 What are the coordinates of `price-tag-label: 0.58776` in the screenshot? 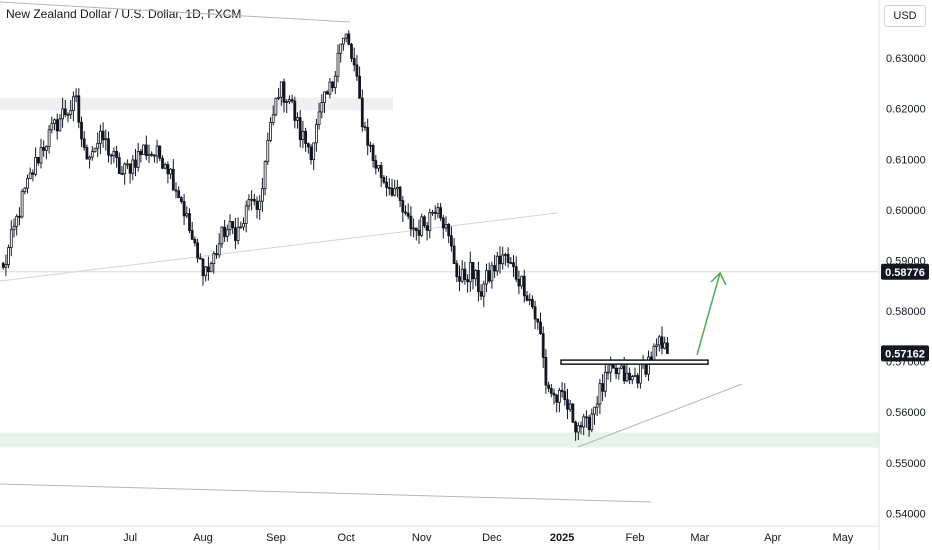 It's located at (905, 273).